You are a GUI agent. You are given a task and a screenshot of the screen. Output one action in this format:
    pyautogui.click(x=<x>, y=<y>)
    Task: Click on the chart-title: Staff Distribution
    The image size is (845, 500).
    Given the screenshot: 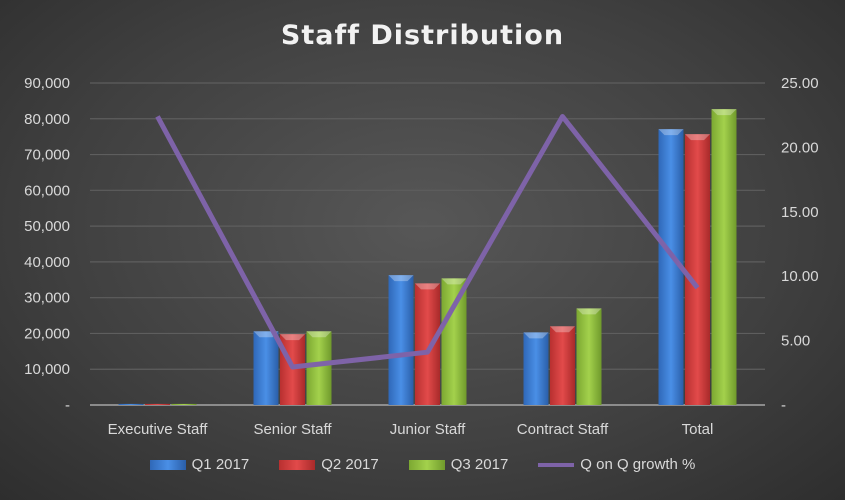 What is the action you would take?
    pyautogui.click(x=422, y=35)
    